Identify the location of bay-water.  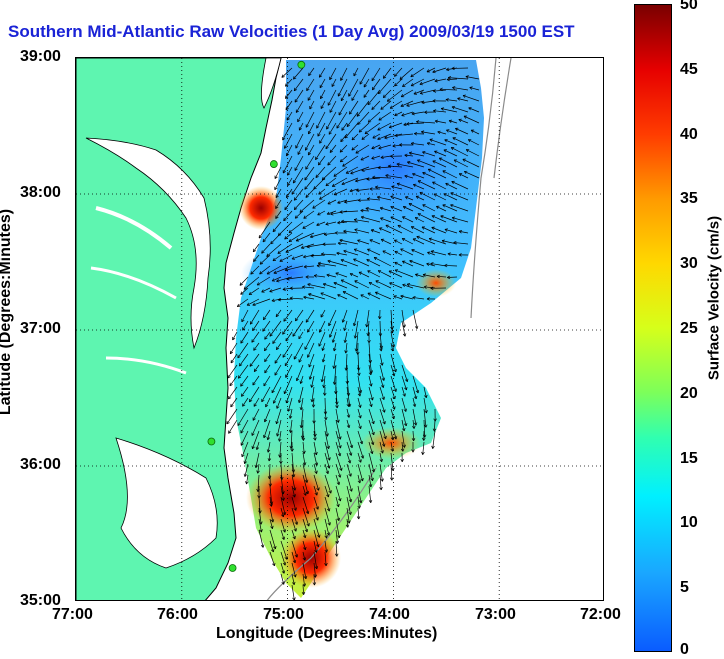
(148, 243).